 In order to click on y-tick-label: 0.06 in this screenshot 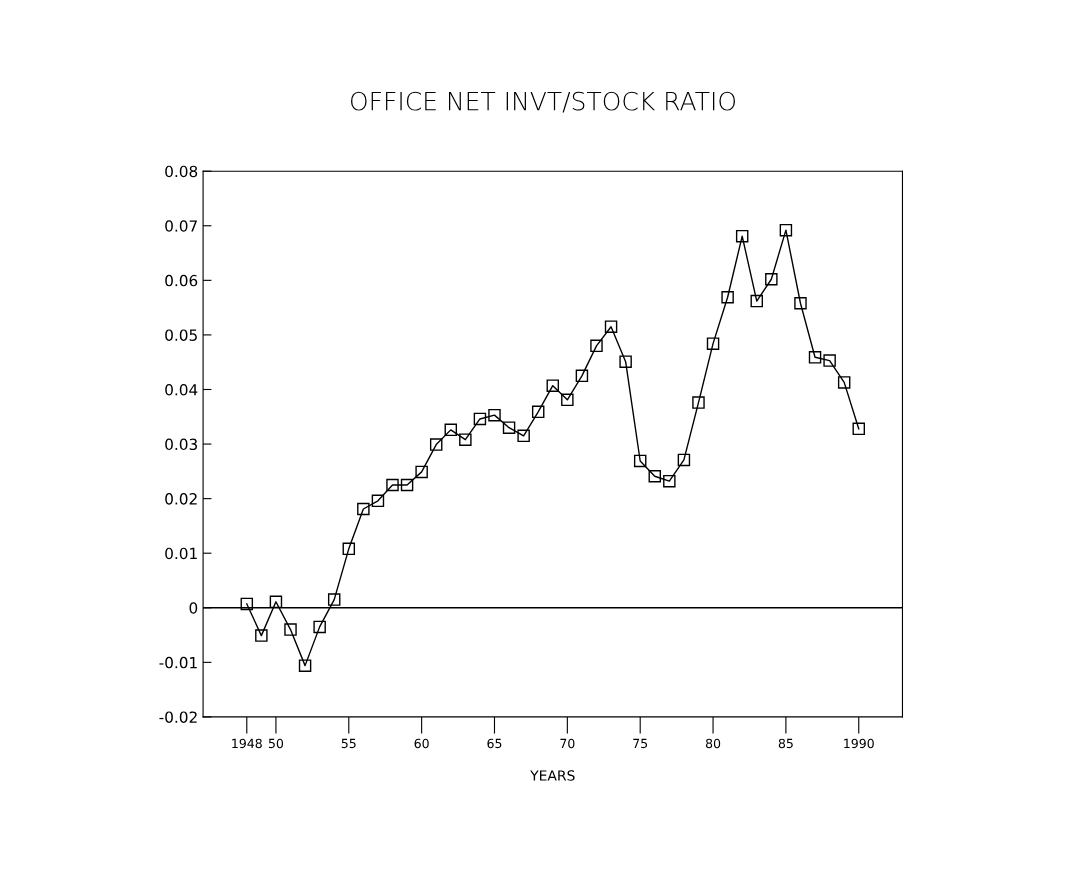, I will do `click(181, 280)`.